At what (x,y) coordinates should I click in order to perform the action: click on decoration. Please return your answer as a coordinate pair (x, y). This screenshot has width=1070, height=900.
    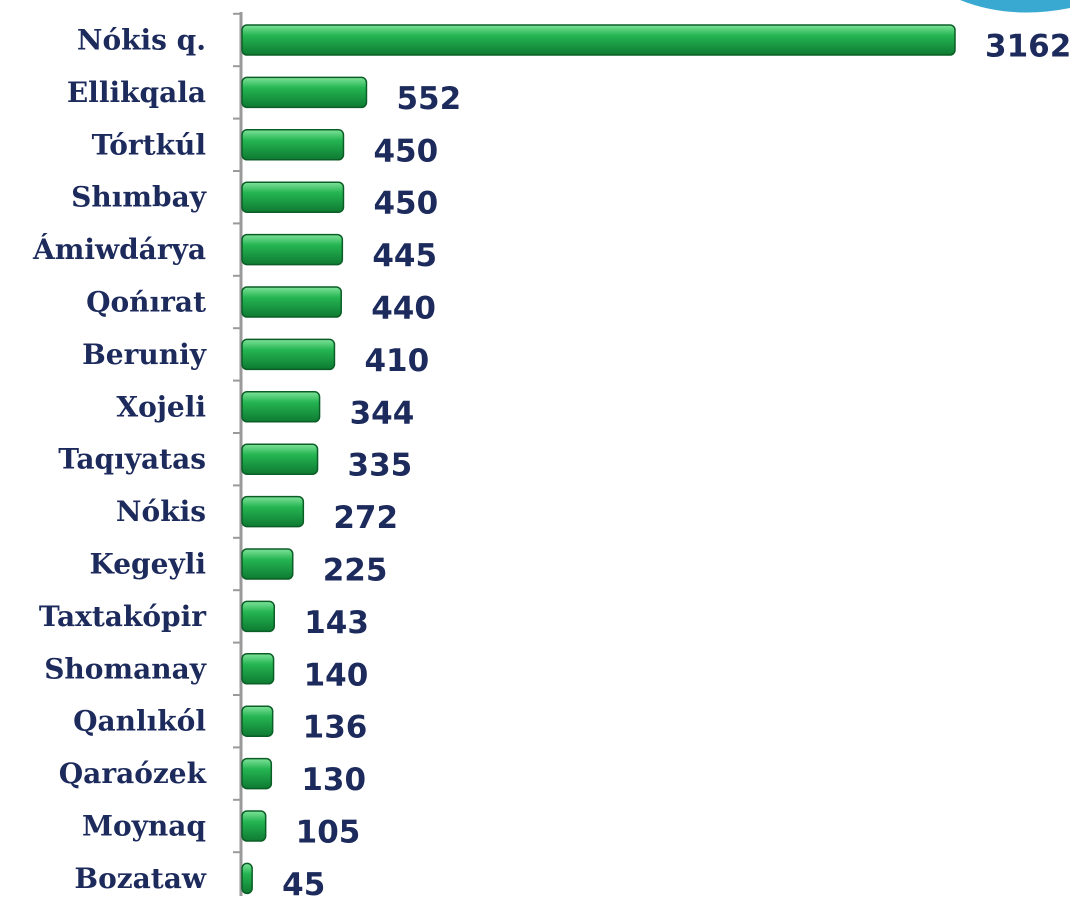
    Looking at the image, I should click on (1015, 6).